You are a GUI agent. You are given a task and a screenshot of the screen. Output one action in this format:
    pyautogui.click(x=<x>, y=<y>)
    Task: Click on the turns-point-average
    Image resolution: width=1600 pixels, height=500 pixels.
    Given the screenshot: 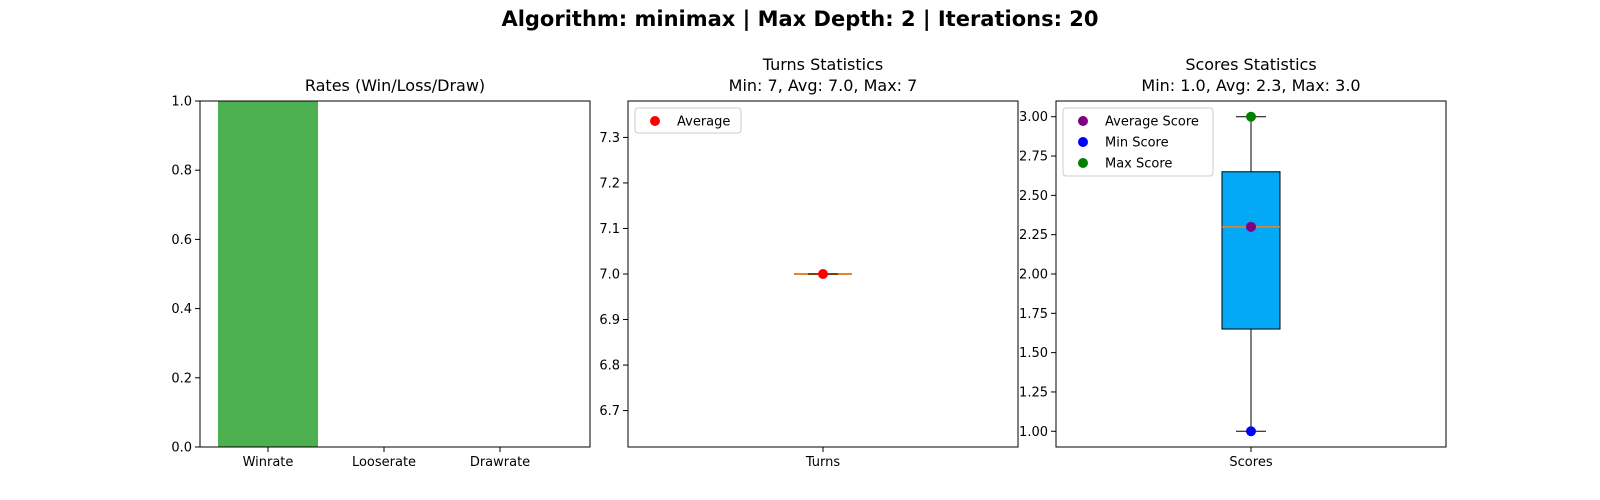 What is the action you would take?
    pyautogui.click(x=823, y=274)
    